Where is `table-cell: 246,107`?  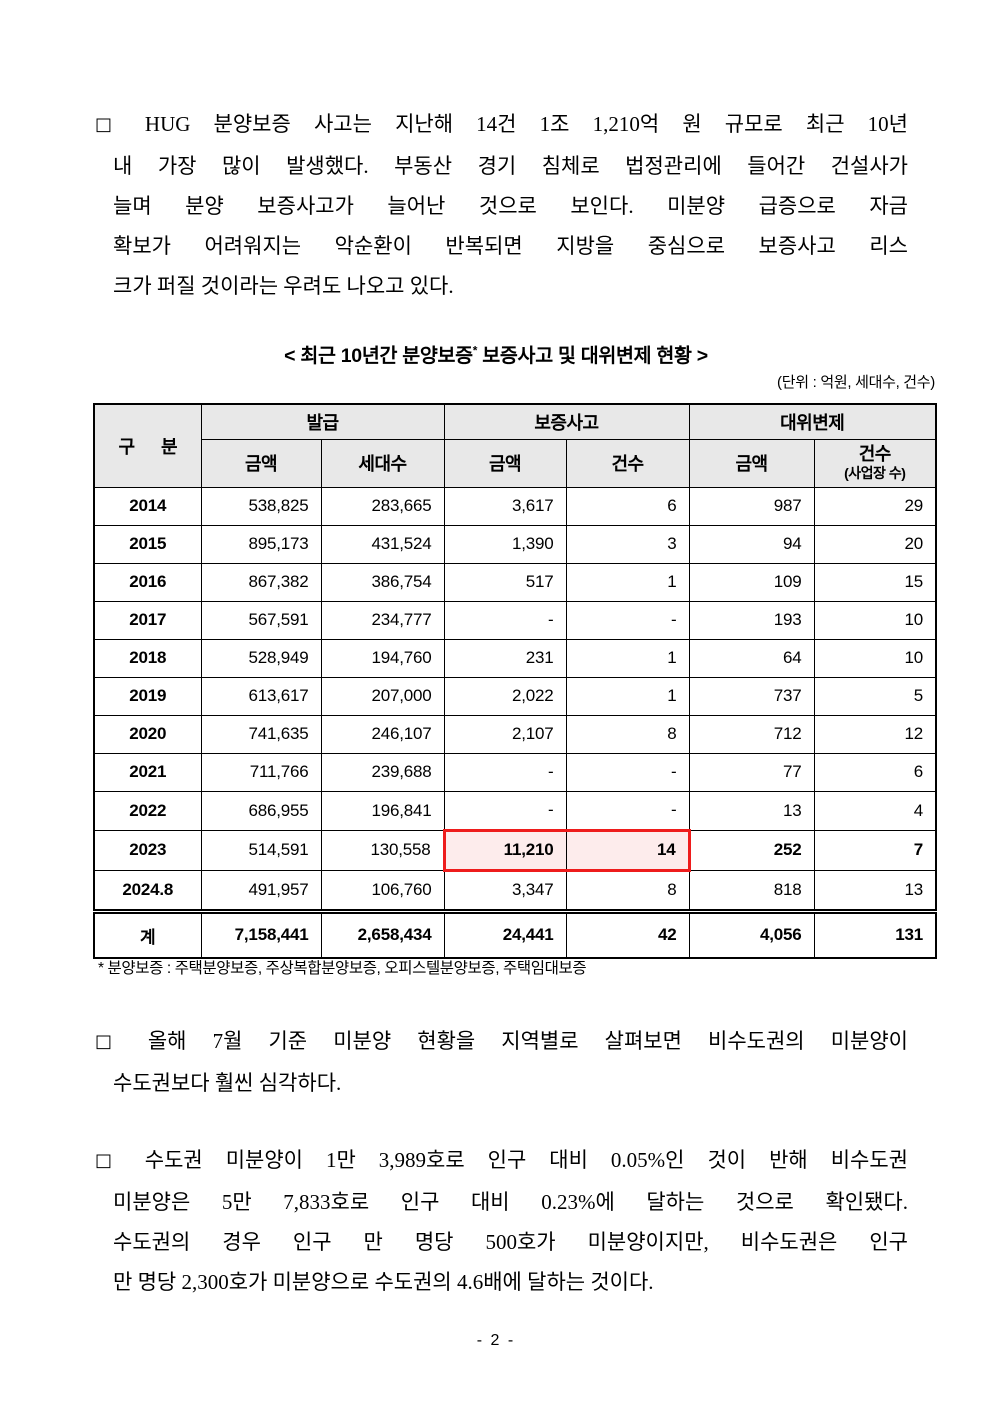
table-cell: 246,107 is located at coordinates (382, 734).